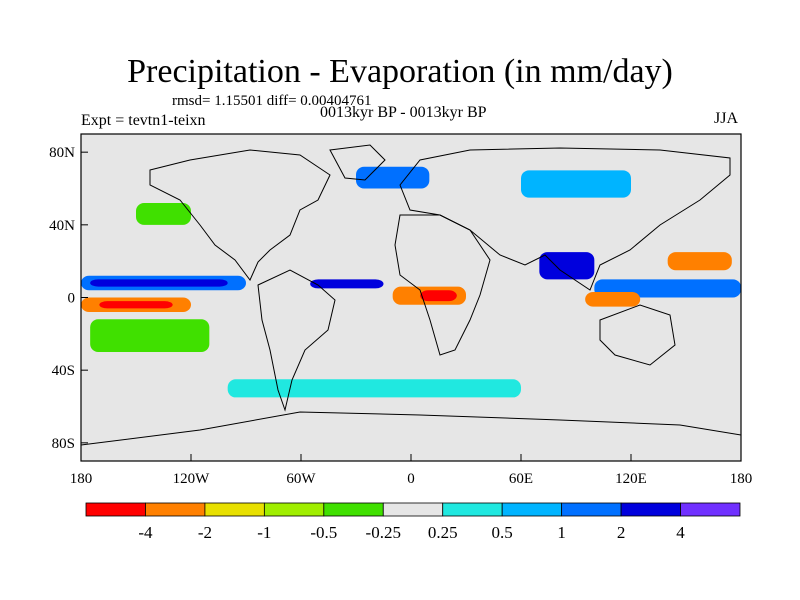  I want to click on y-tick-label: 80N, so click(62, 153).